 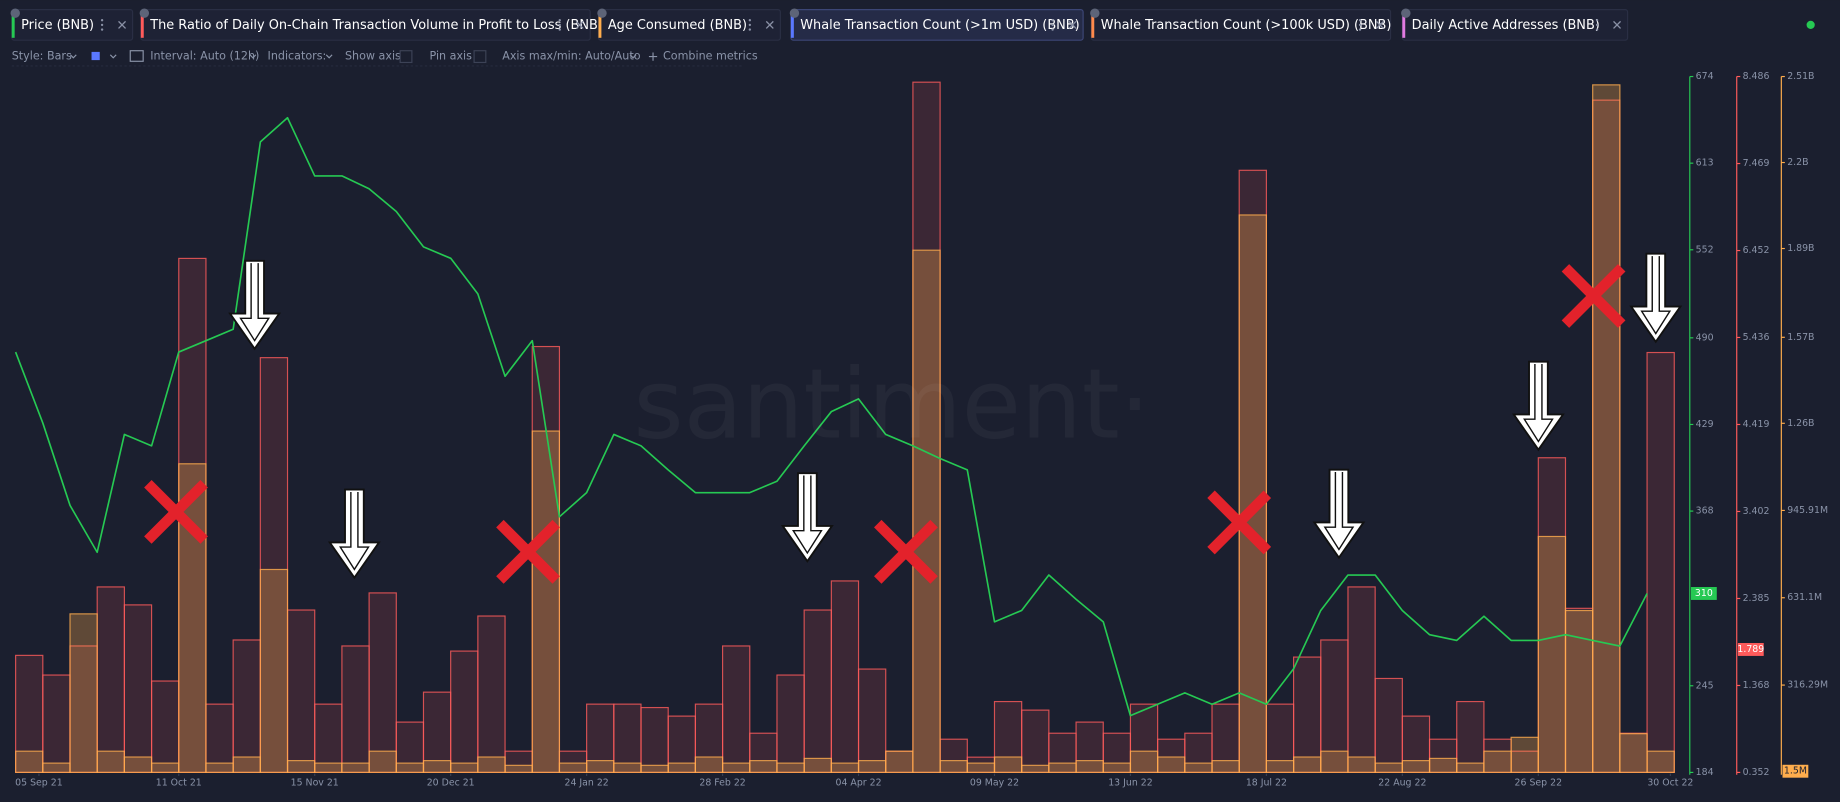 What do you see at coordinates (204, 56) in the screenshot?
I see `toolbar-item: Interval: Auto (12h)` at bounding box center [204, 56].